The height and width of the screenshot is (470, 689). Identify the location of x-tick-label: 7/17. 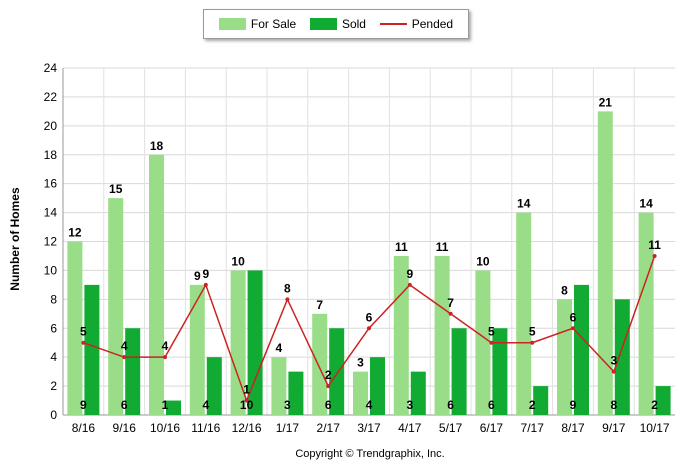
(533, 428).